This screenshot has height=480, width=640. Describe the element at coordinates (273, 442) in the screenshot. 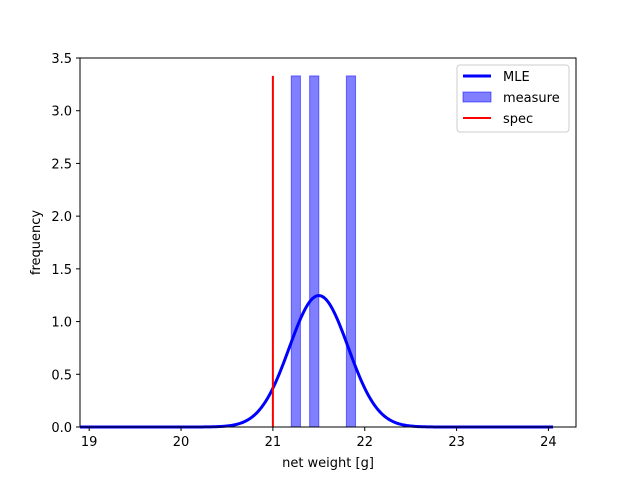

I see `x-tick-label: 21` at that location.